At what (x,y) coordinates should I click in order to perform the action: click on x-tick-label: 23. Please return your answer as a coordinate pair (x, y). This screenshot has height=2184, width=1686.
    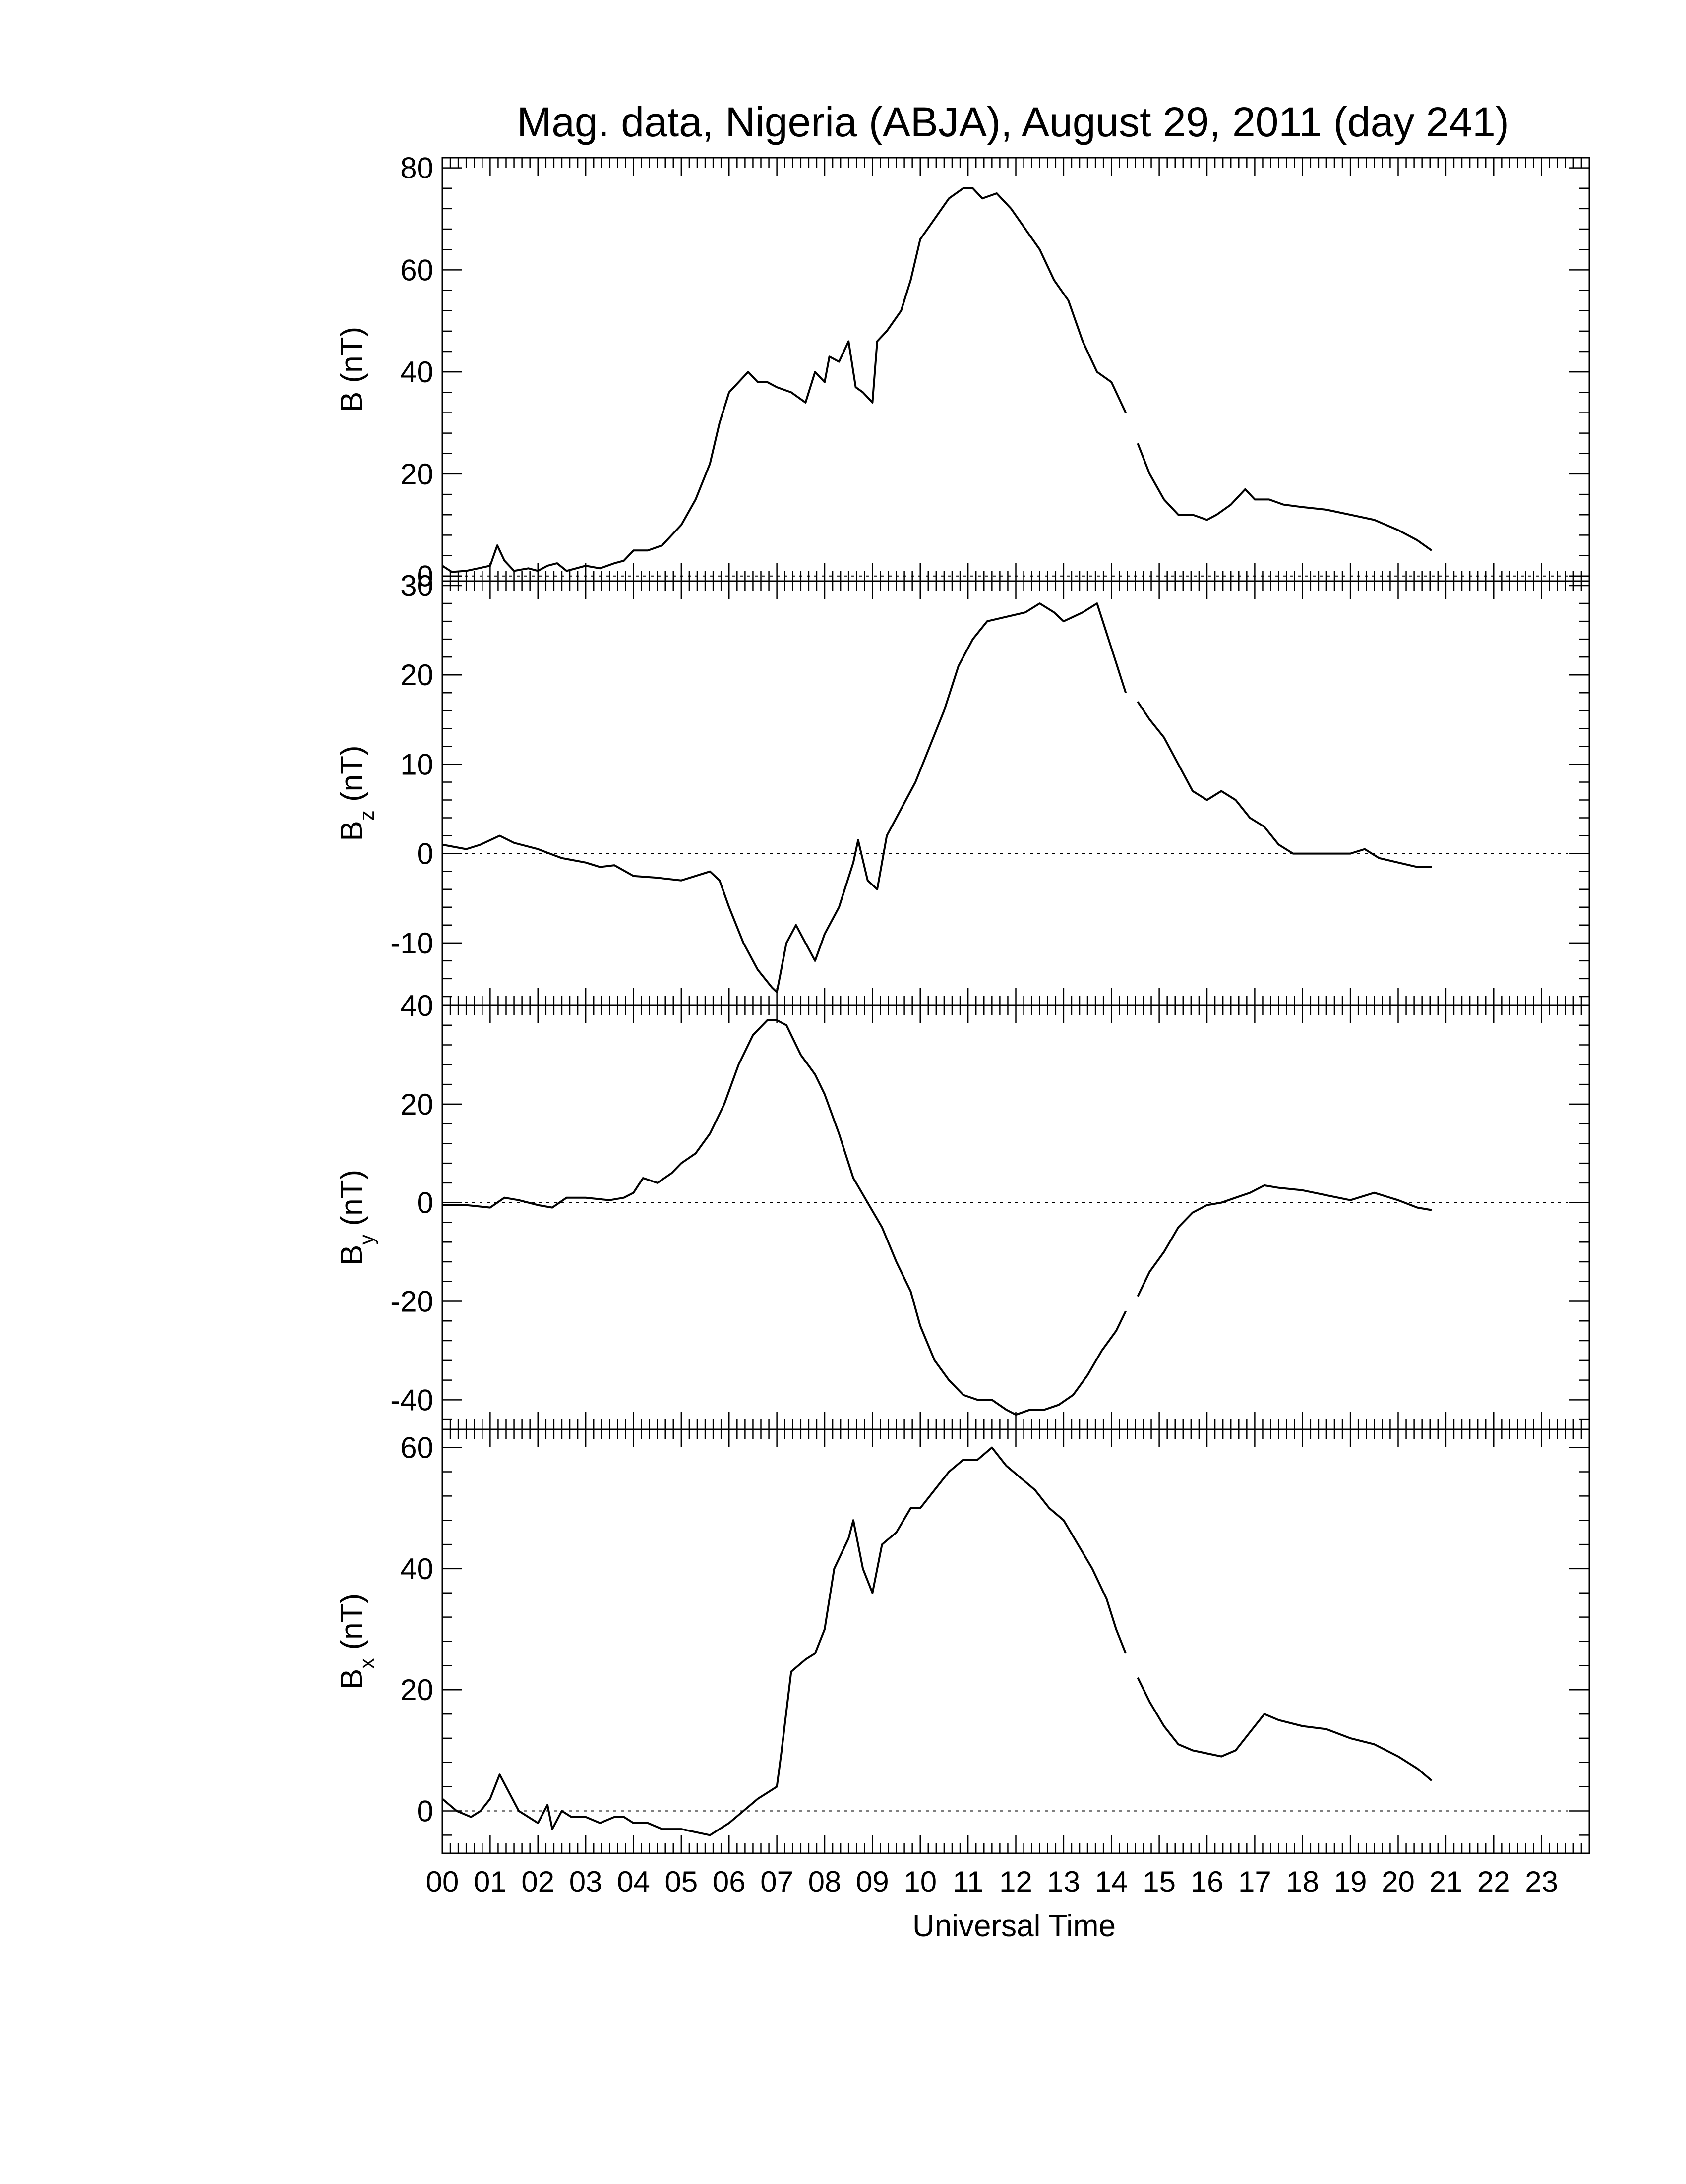
    Looking at the image, I should click on (1542, 1881).